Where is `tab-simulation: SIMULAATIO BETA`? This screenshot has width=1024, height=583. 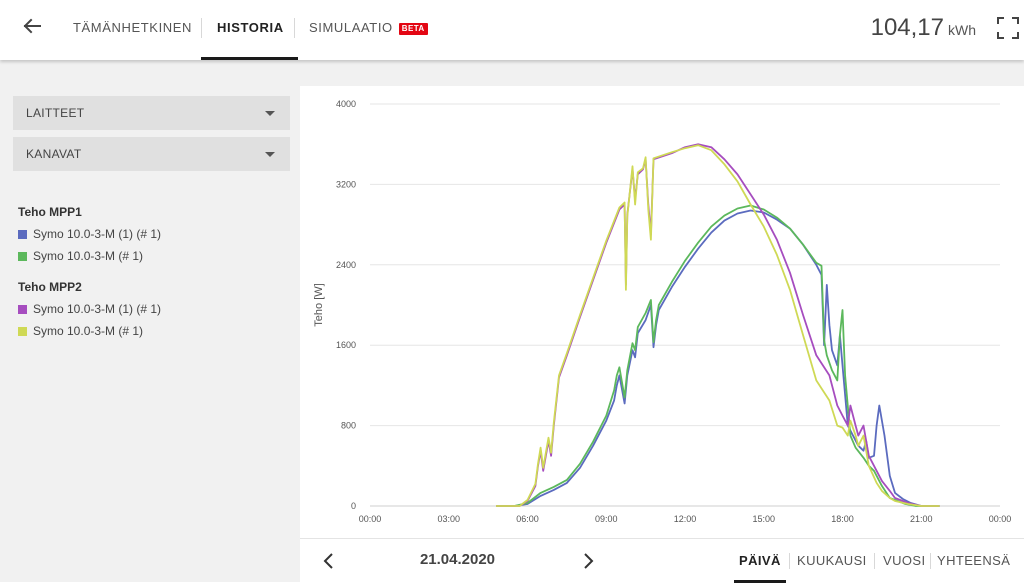 tab-simulation: SIMULAATIO BETA is located at coordinates (368, 30).